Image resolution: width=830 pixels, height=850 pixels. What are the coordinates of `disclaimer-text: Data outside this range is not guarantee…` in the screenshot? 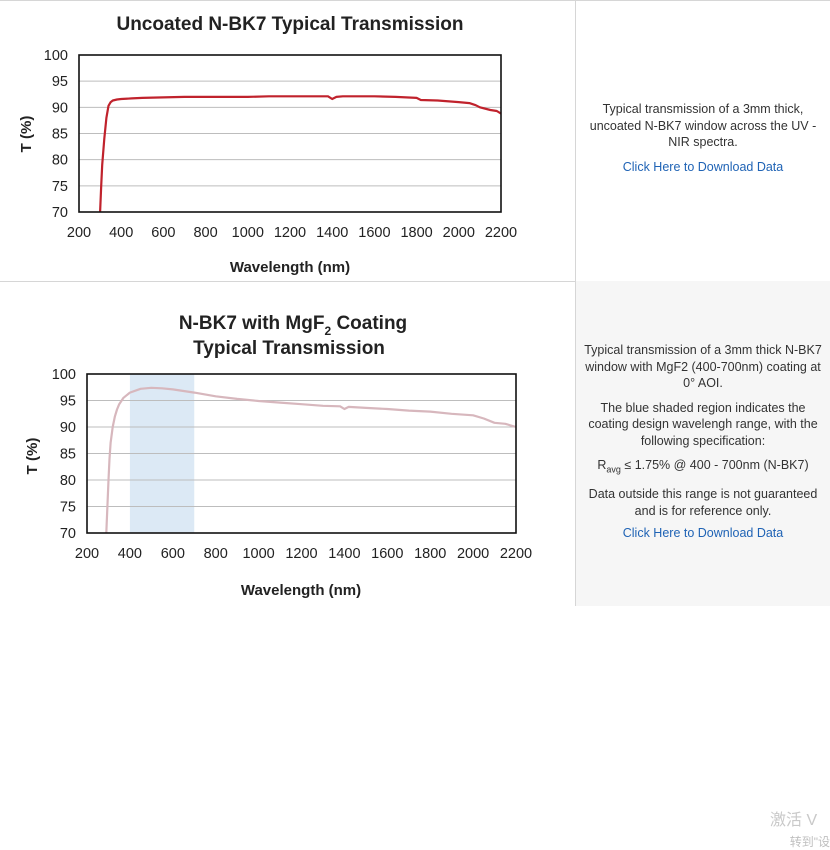 It's located at (703, 502).